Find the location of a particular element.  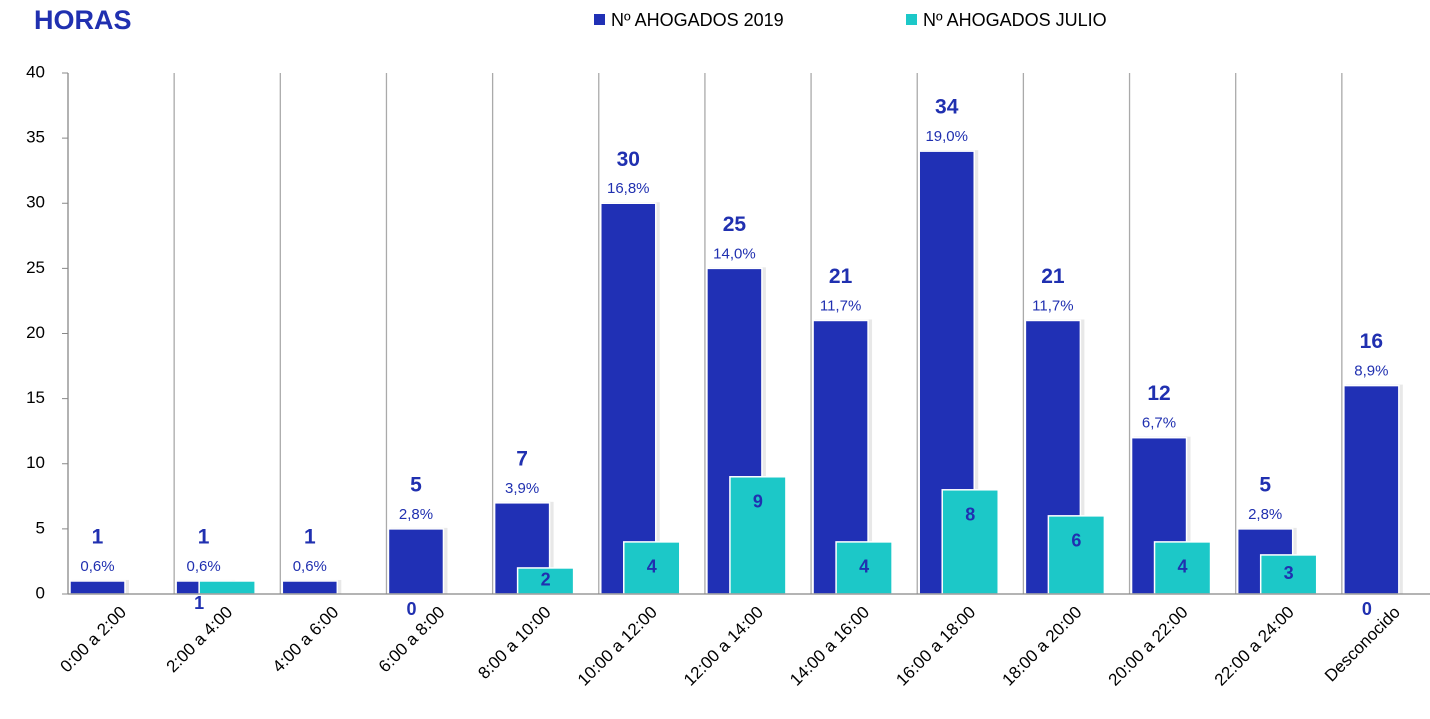

percent-label: 6,7% is located at coordinates (1159, 423).